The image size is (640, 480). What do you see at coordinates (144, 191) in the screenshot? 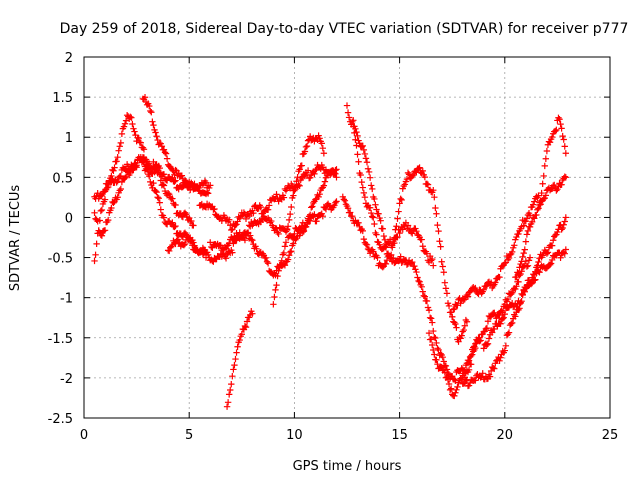
I see `series-sat-b` at bounding box center [144, 191].